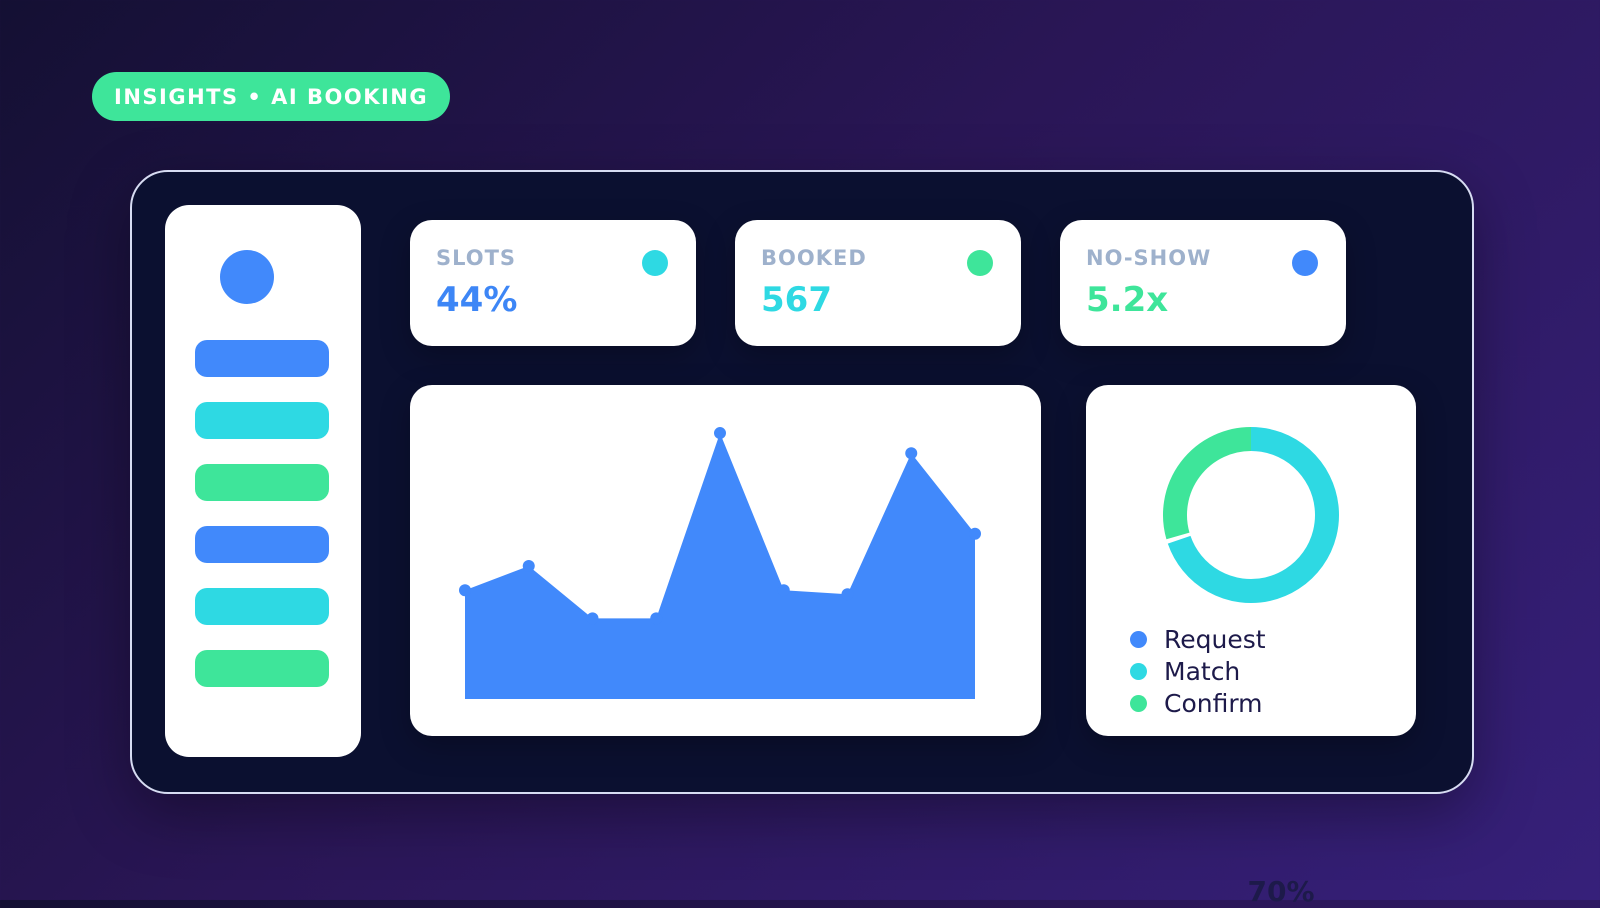 This screenshot has height=908, width=1600. I want to click on stat-card-slots: SLOTS 44%, so click(553, 283).